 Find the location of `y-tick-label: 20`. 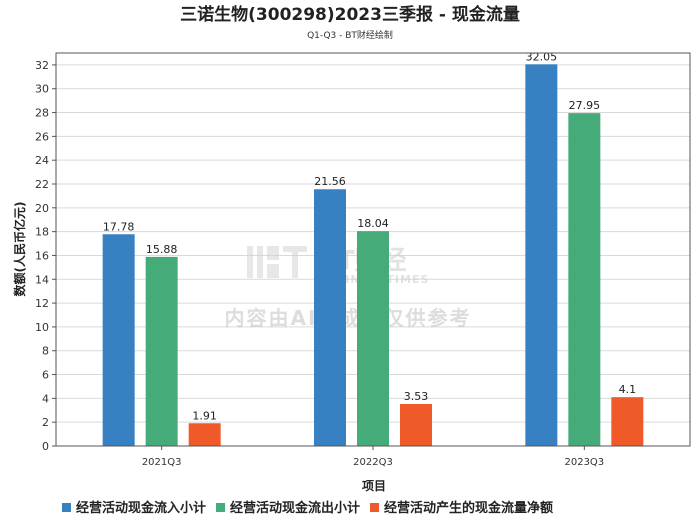

y-tick-label: 20 is located at coordinates (42, 208).